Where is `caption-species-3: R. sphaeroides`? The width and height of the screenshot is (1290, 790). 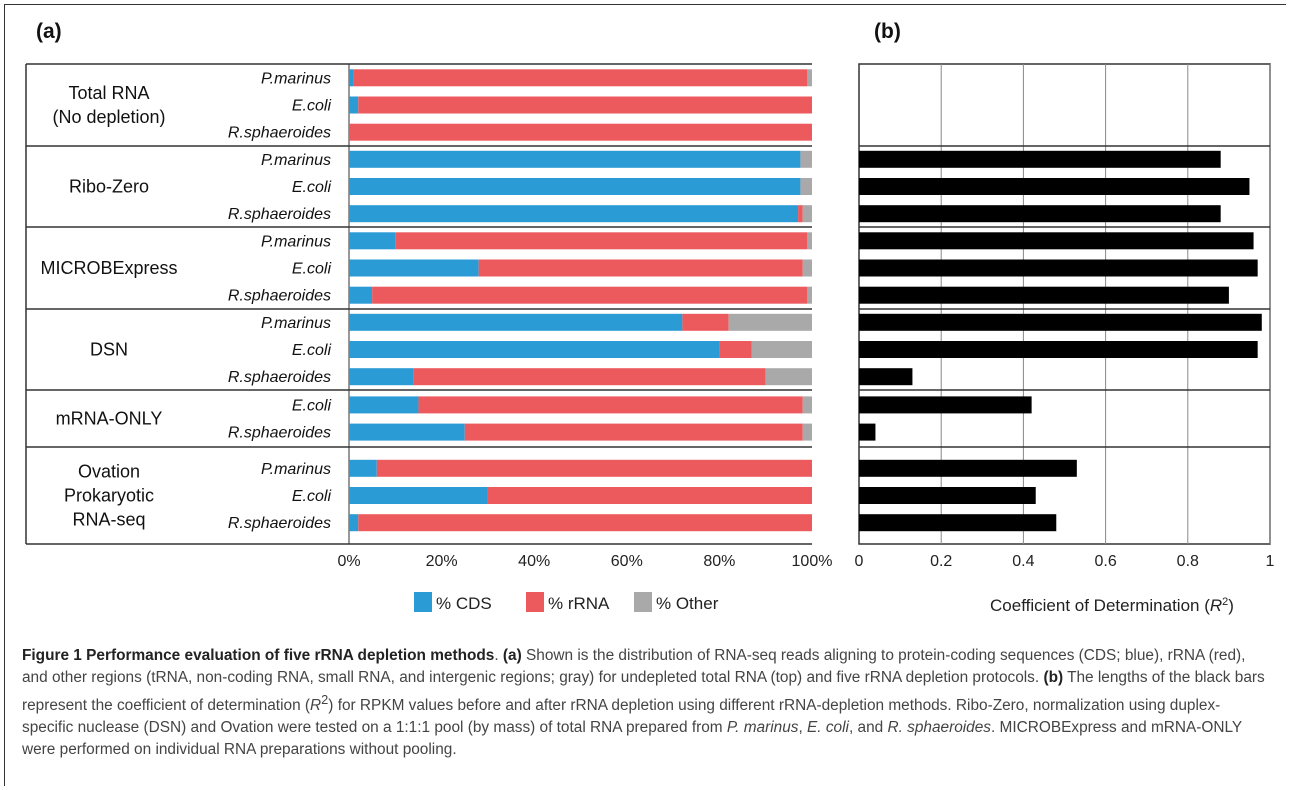 caption-species-3: R. sphaeroides is located at coordinates (939, 728).